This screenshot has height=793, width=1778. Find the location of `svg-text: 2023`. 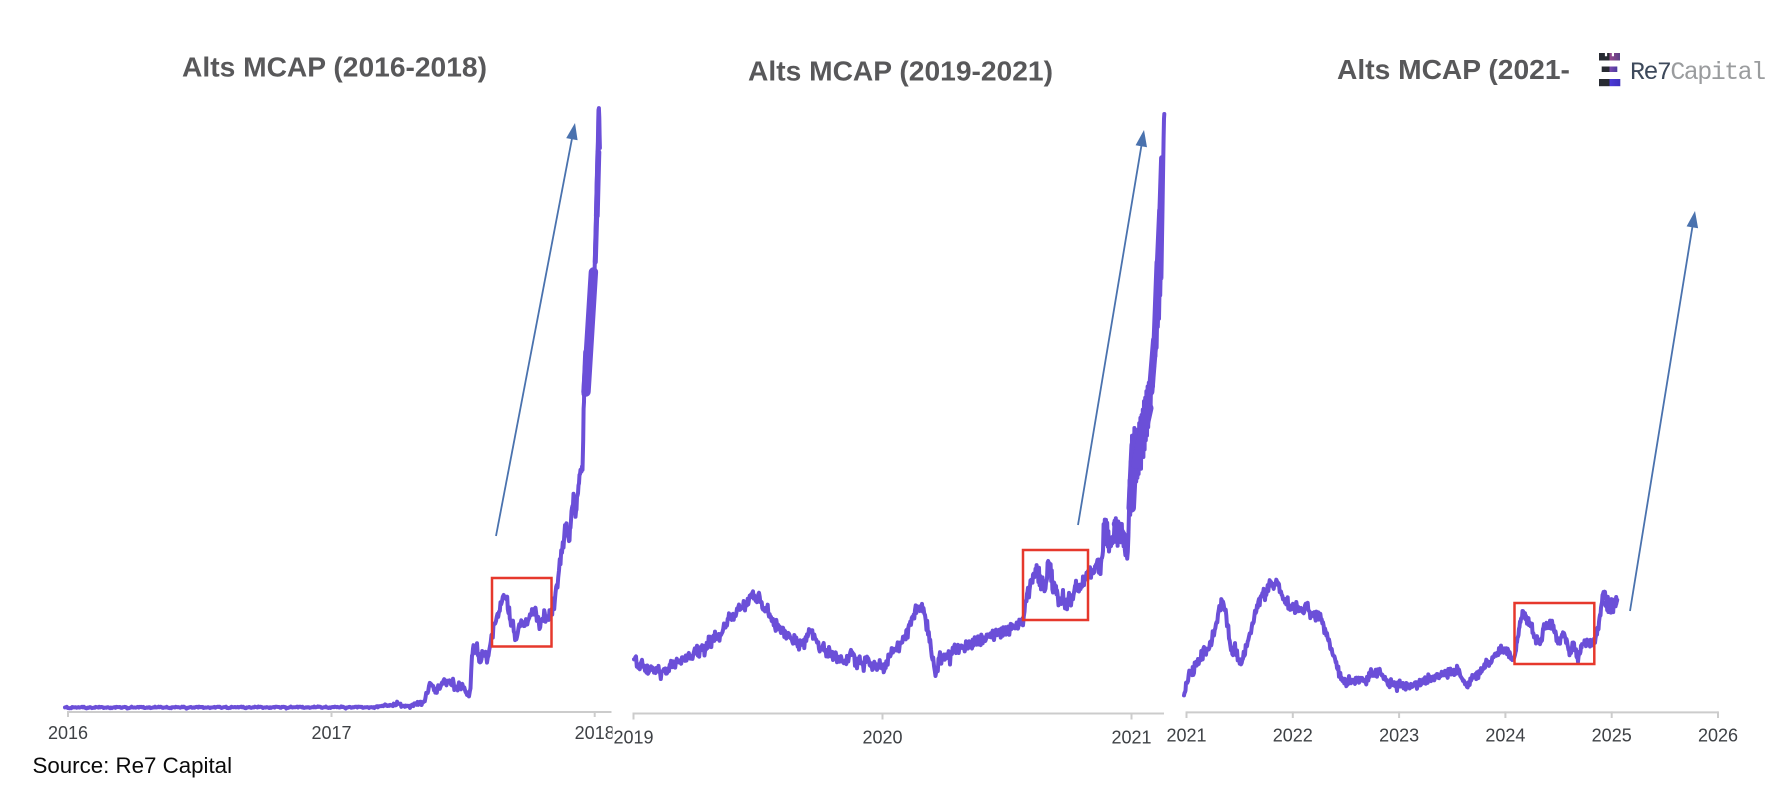

svg-text: 2023 is located at coordinates (1399, 736).